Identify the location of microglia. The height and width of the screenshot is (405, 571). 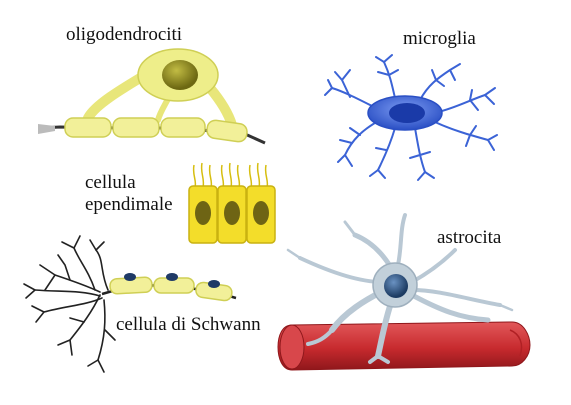
(411, 117).